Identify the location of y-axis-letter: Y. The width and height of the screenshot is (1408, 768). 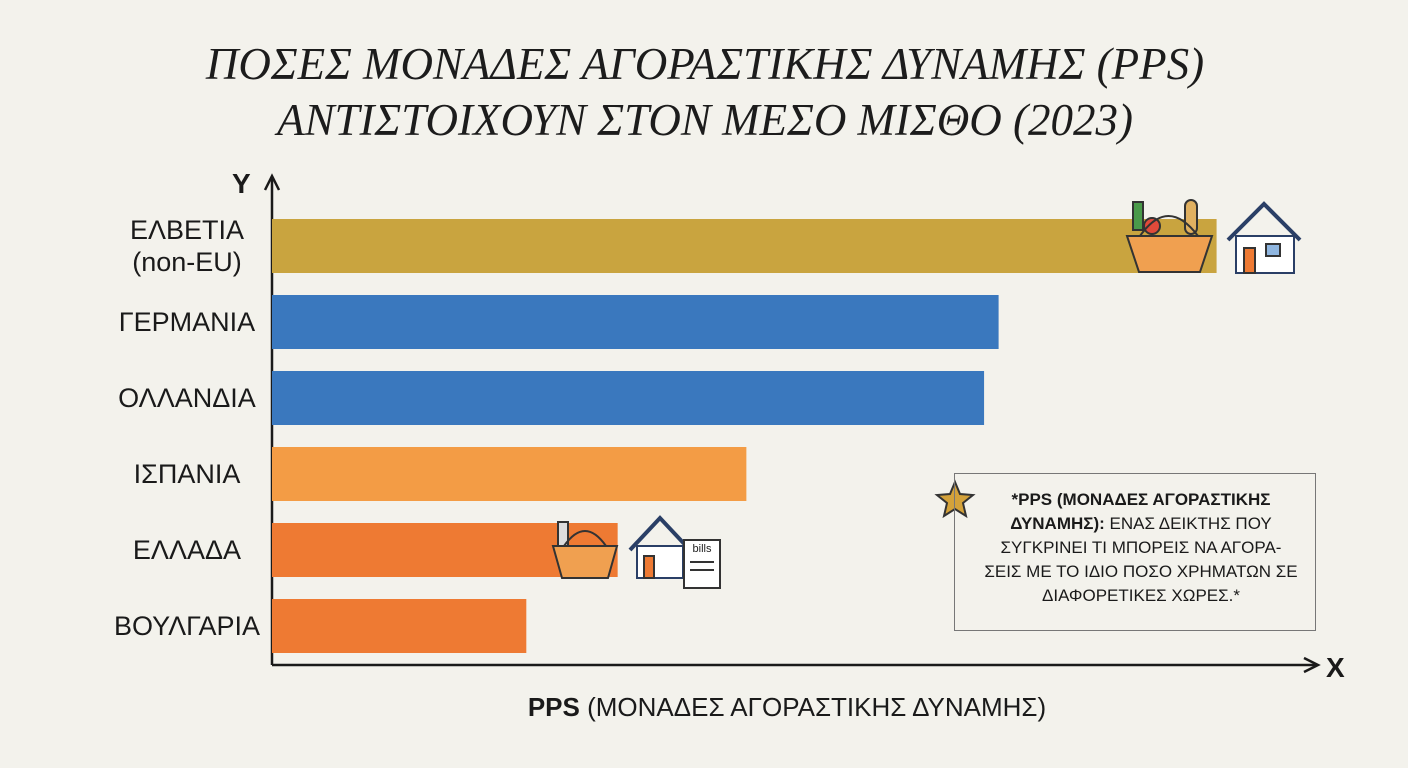
(241, 183).